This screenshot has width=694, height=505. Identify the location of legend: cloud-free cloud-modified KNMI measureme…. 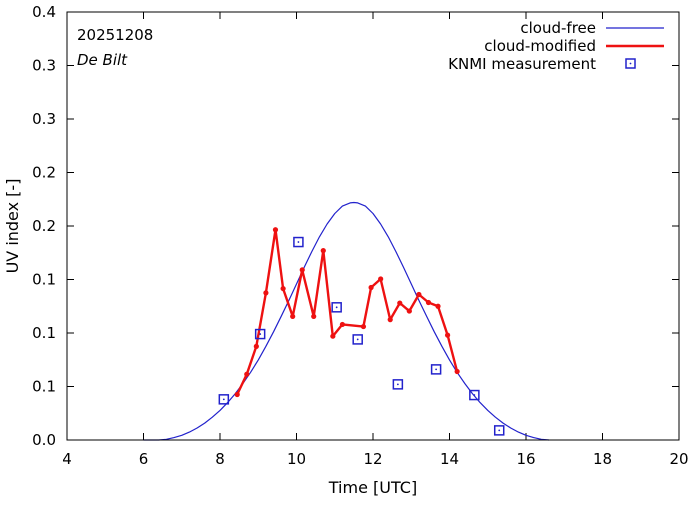
(556, 46).